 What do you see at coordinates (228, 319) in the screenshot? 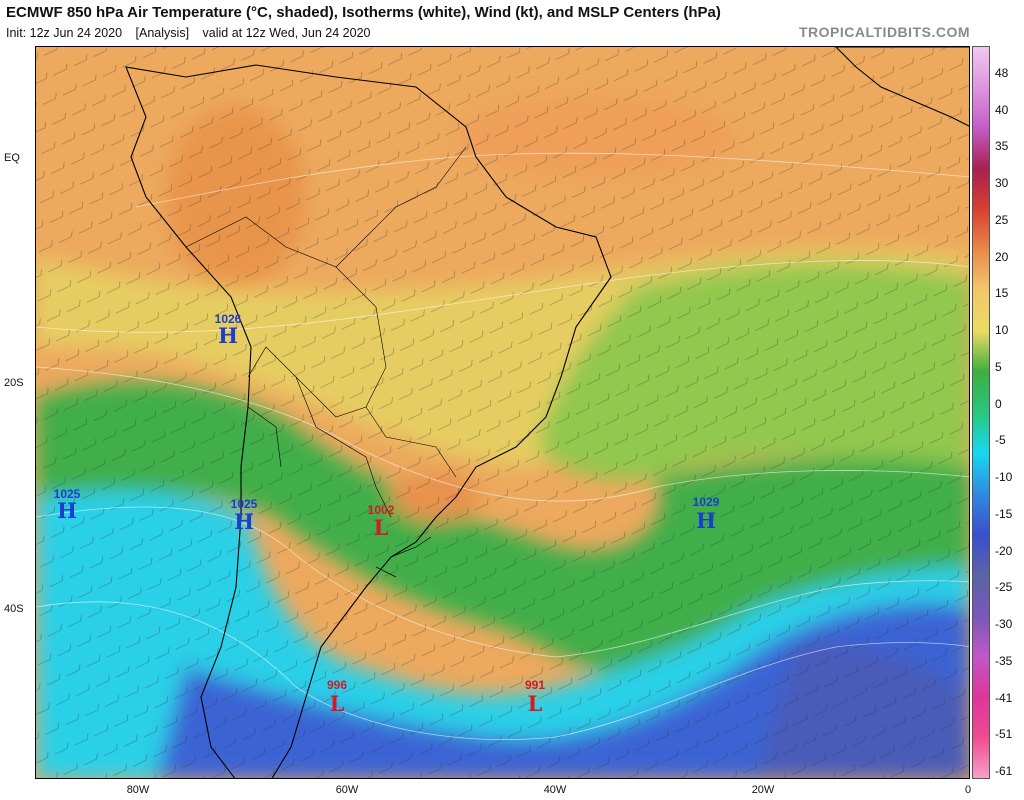
I see `center-value: 1026` at bounding box center [228, 319].